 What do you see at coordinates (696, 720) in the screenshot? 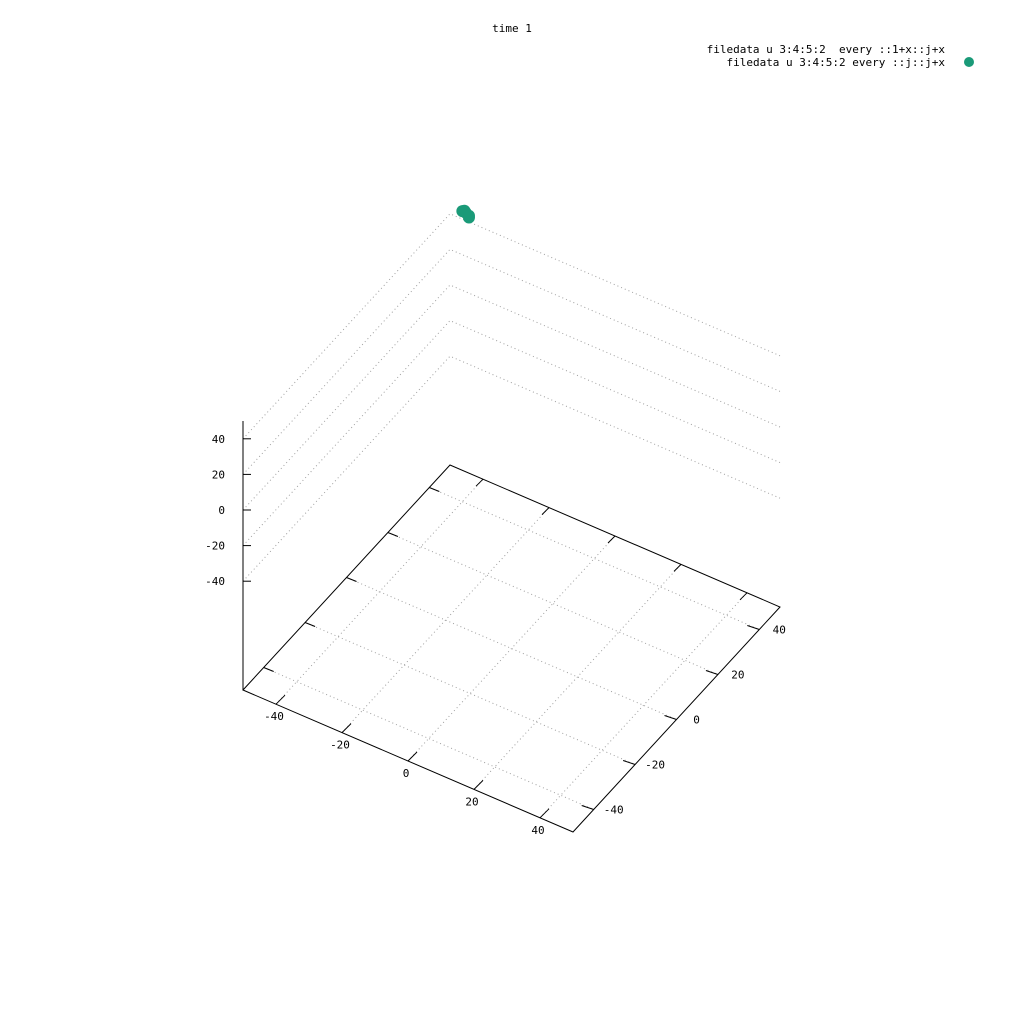
I see `y-tick-label-2: 0` at bounding box center [696, 720].